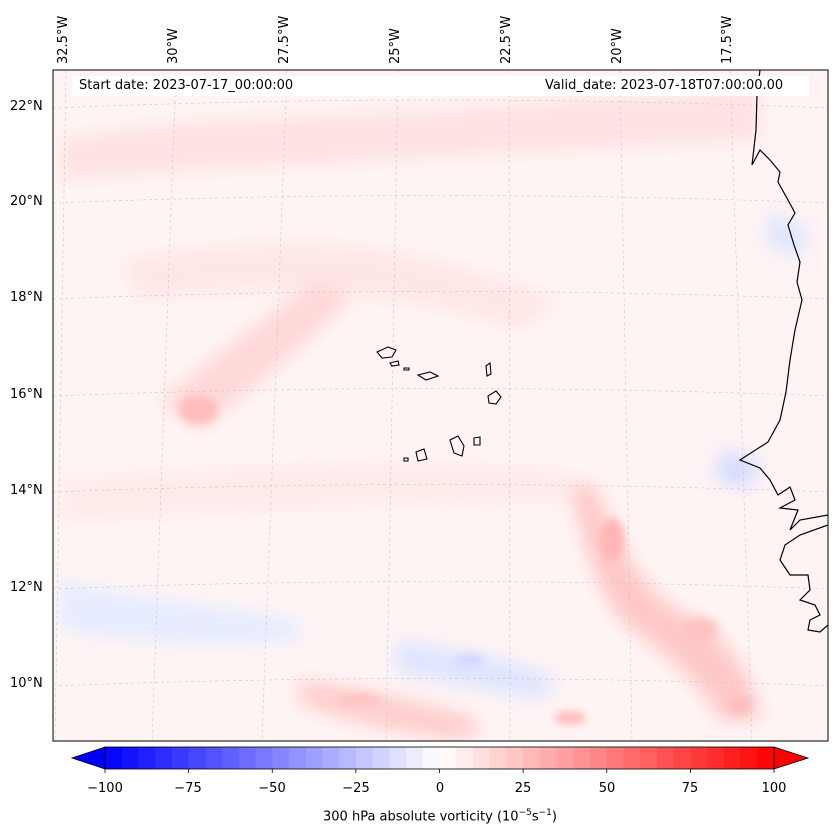 The image size is (837, 839). I want to click on colorbar, so click(440, 759).